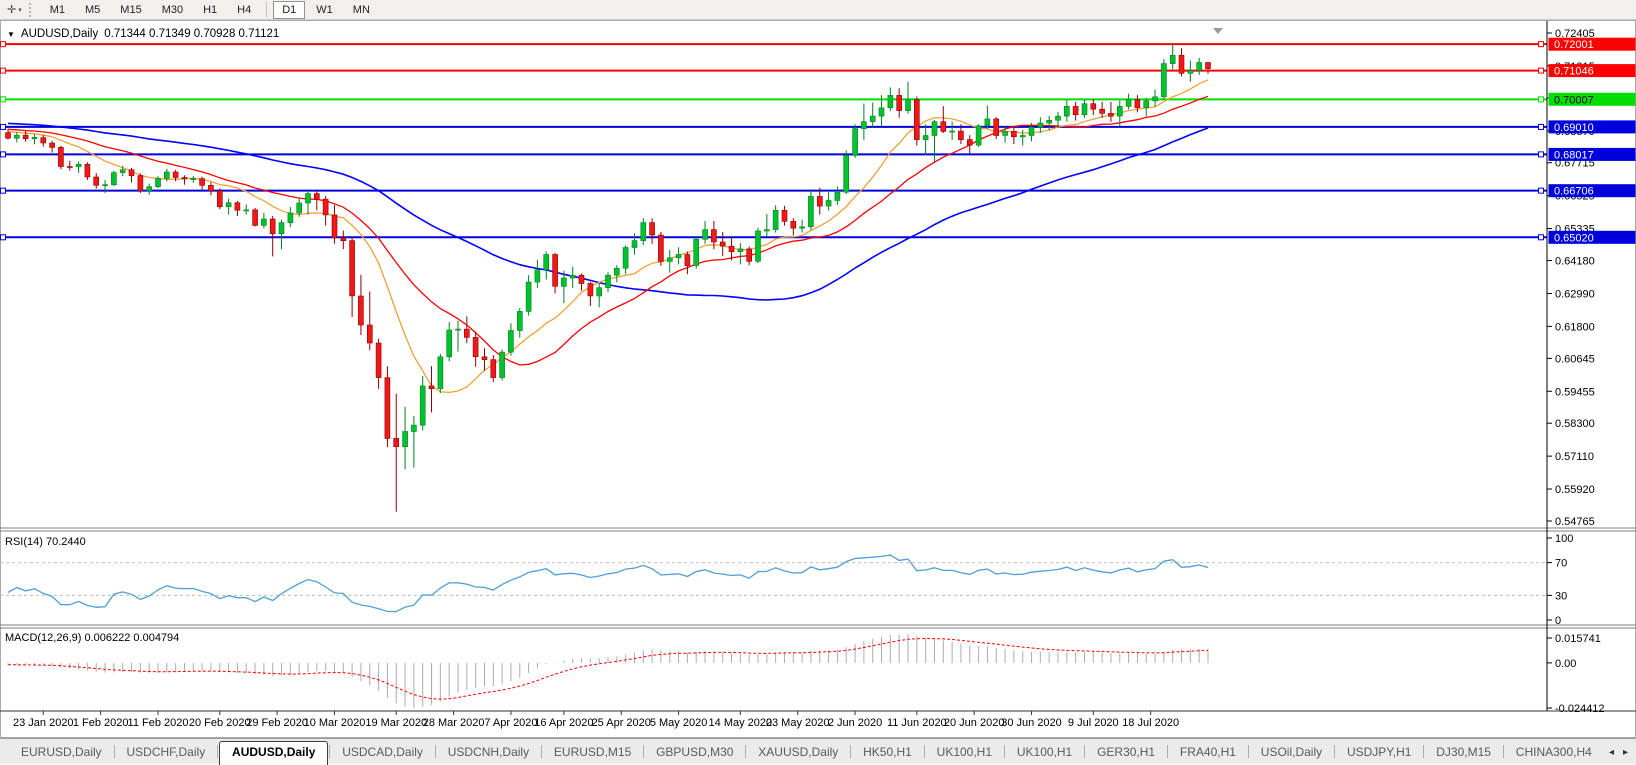 Image resolution: width=1636 pixels, height=765 pixels. I want to click on cursor-tool-button: ✛ ▾, so click(14, 10).